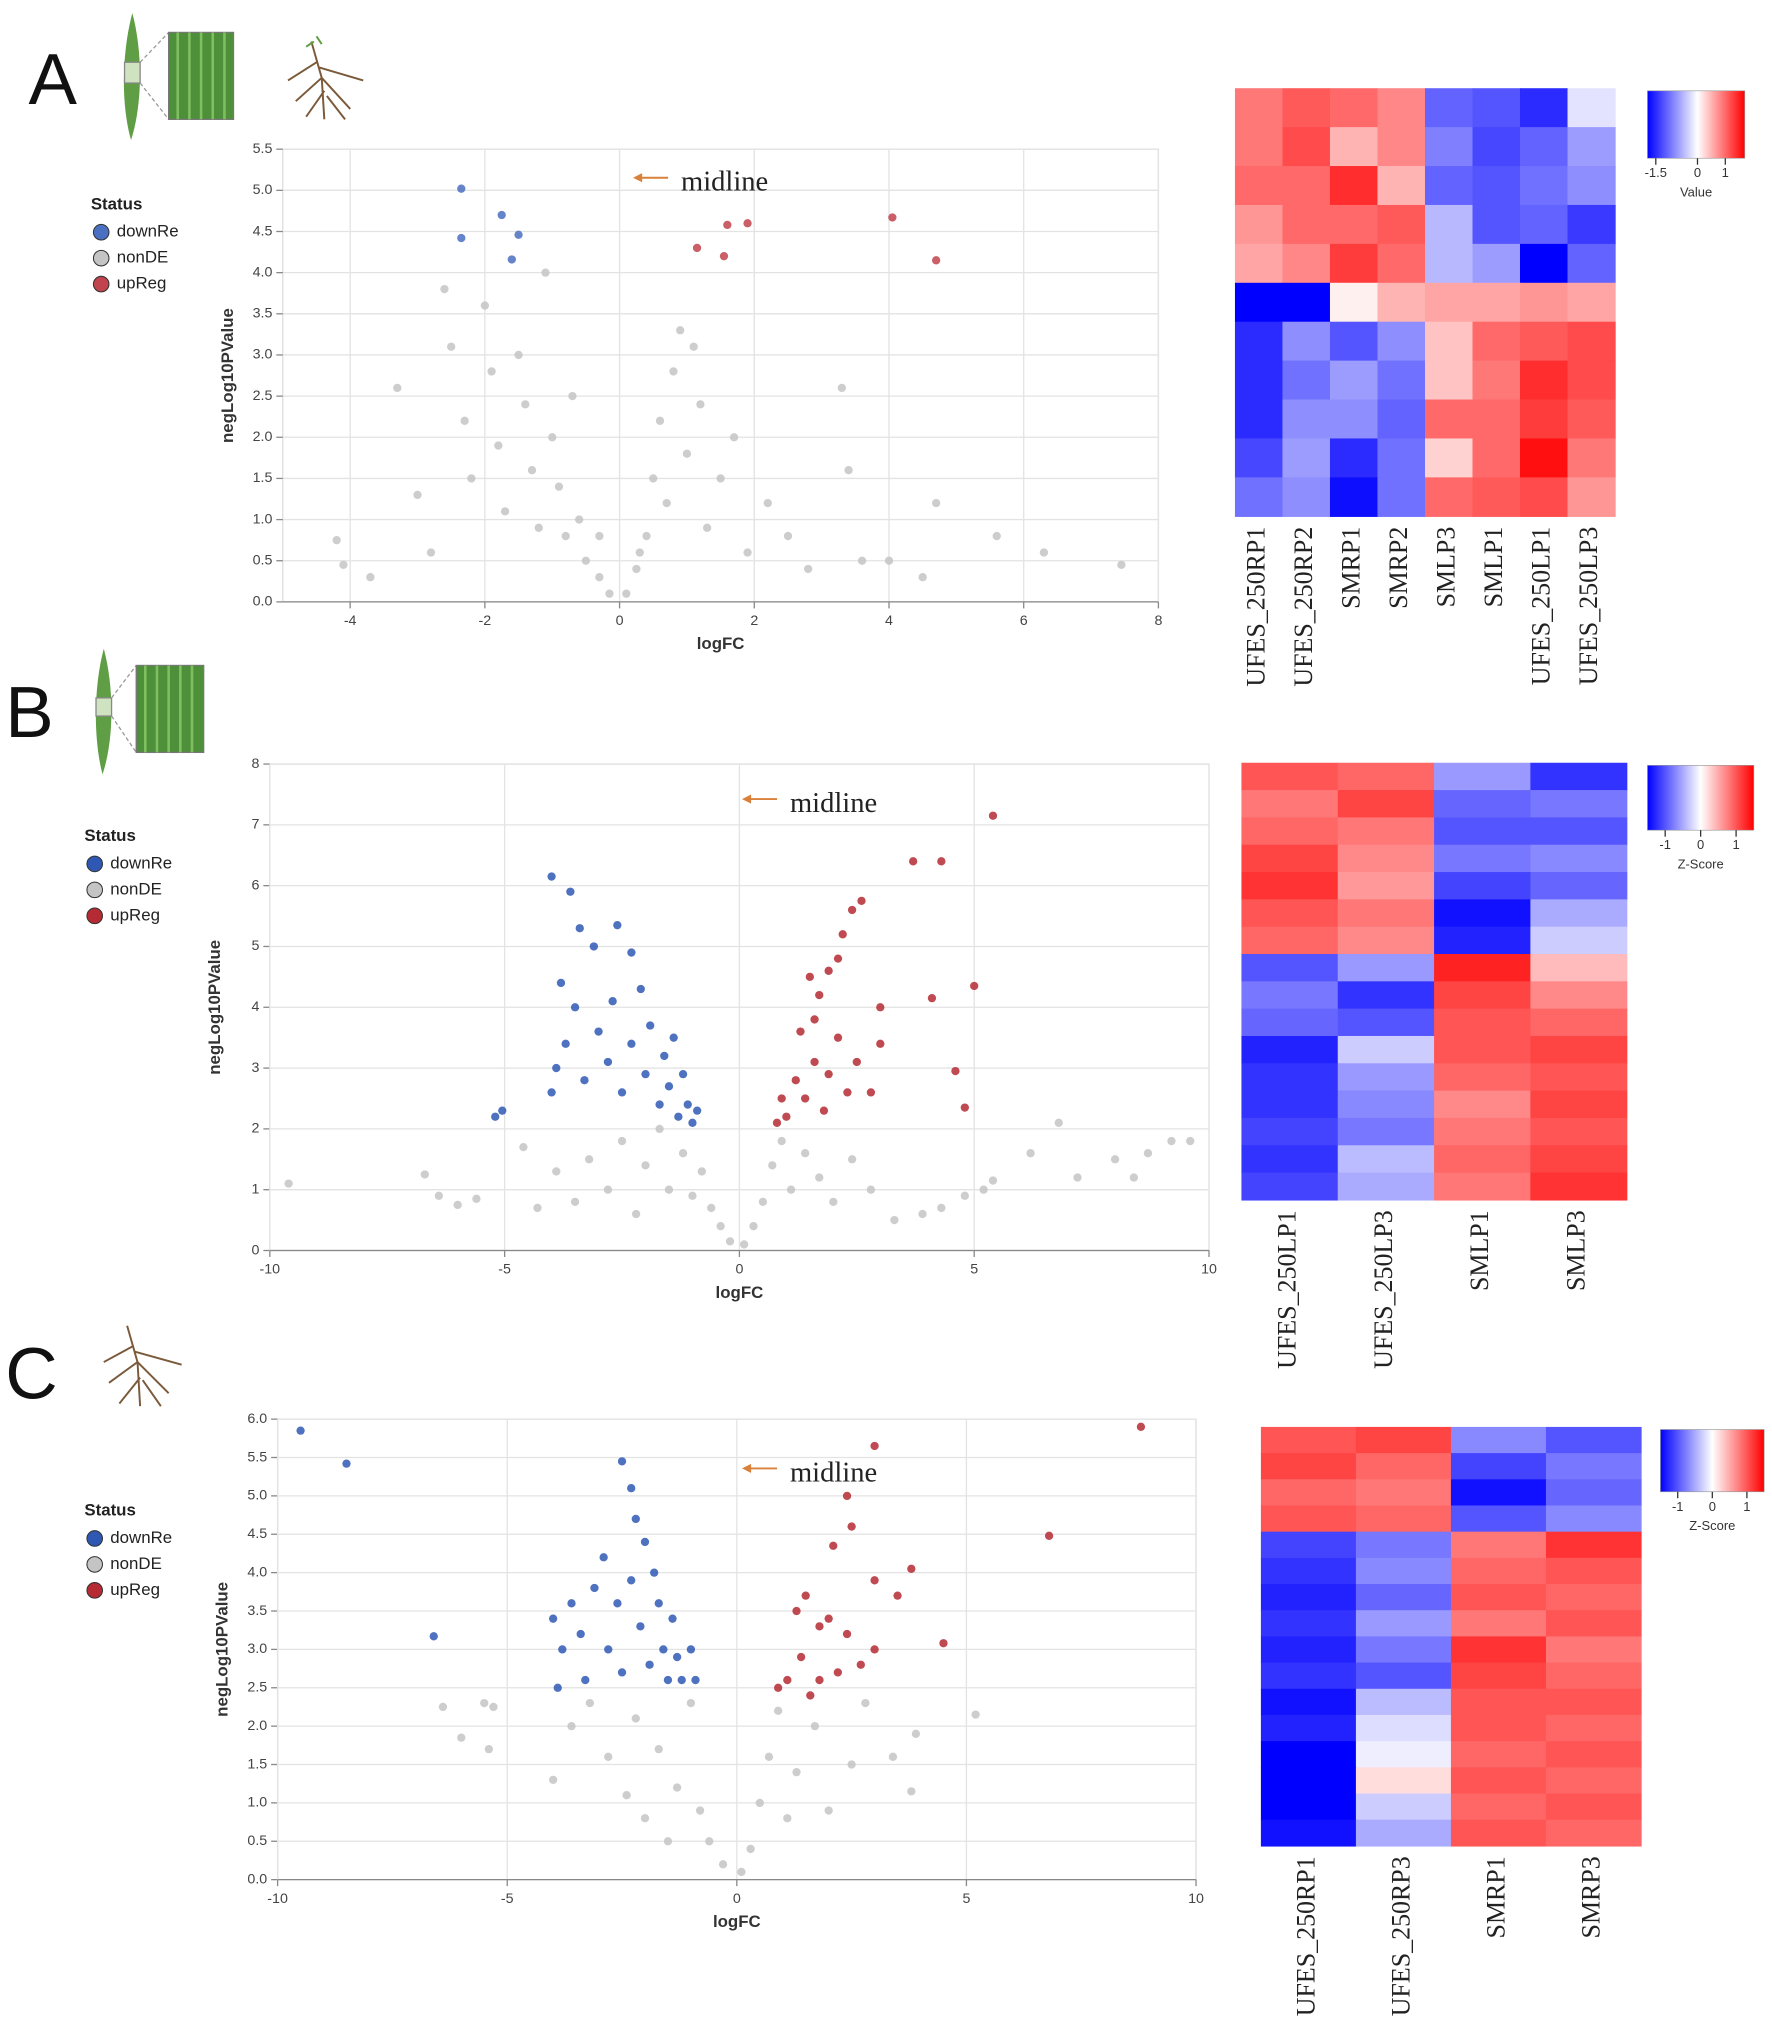 This screenshot has width=1772, height=2034. What do you see at coordinates (325, 77) in the screenshot?
I see `root-illustration-a` at bounding box center [325, 77].